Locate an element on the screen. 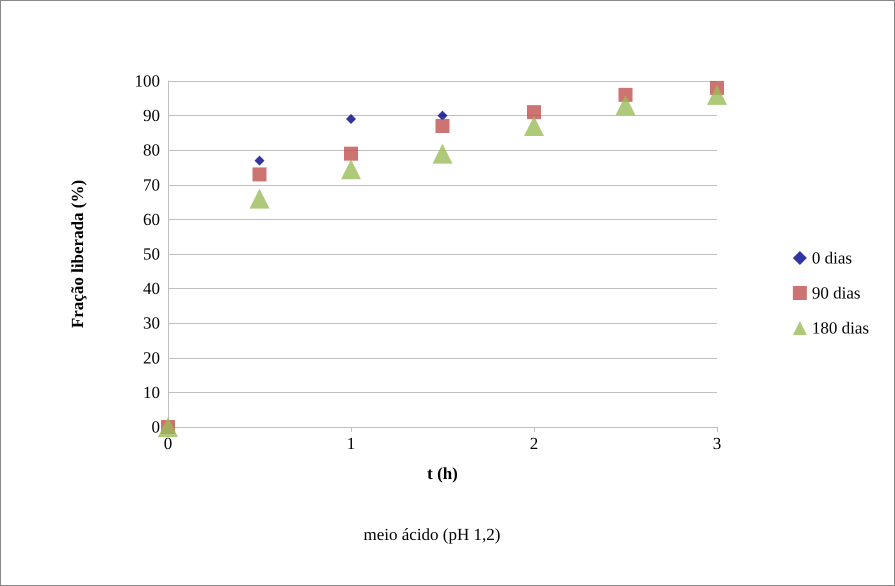 This screenshot has width=895, height=586. y-axis-title: Fração liberada (%) is located at coordinates (77, 254).